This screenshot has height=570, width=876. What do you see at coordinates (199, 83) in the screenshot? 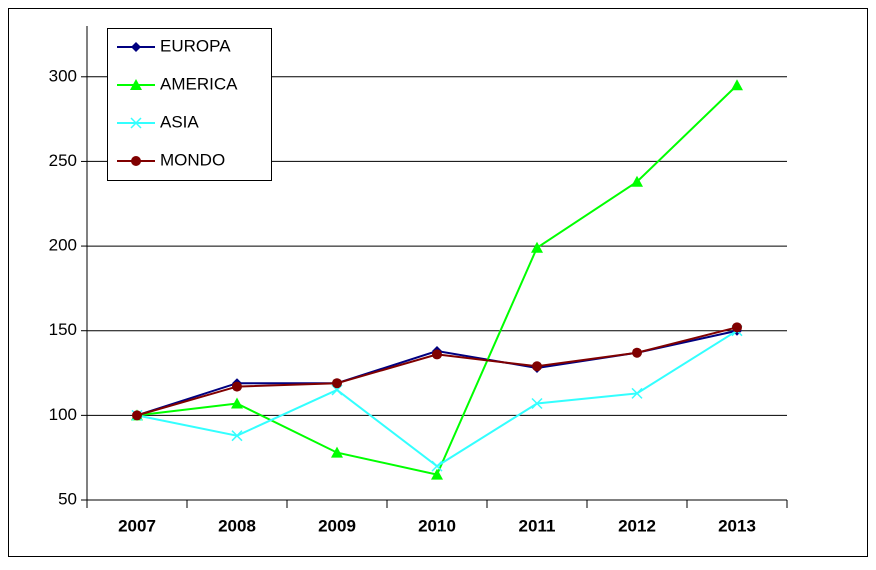
I see `legend-label: AMERICA` at bounding box center [199, 83].